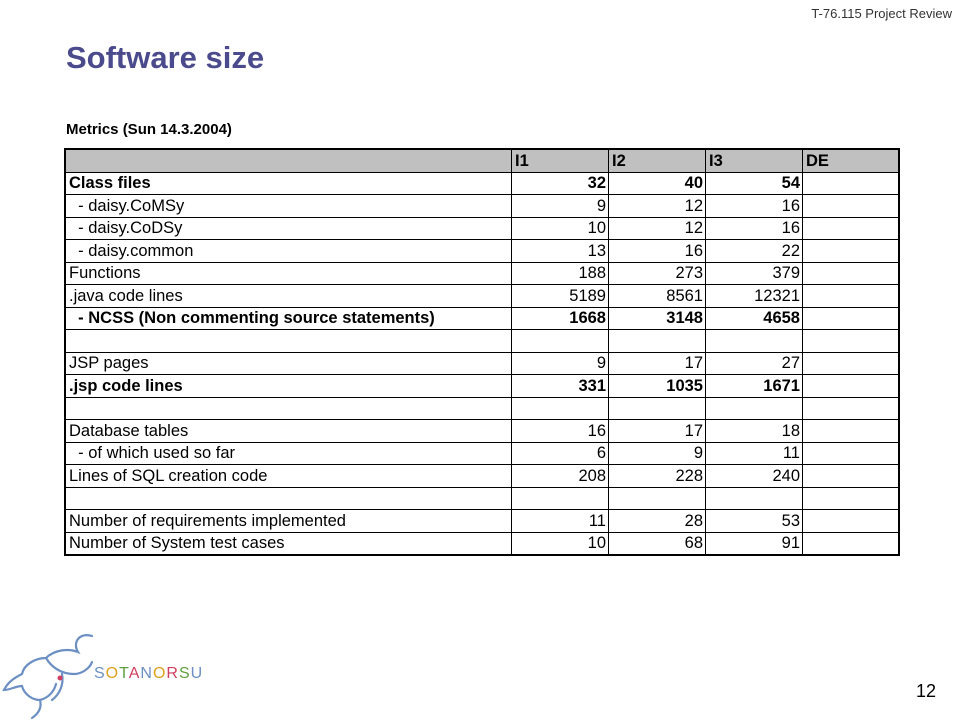 The image size is (960, 720). Describe the element at coordinates (851, 160) in the screenshot. I see `column-header-de: DE` at that location.